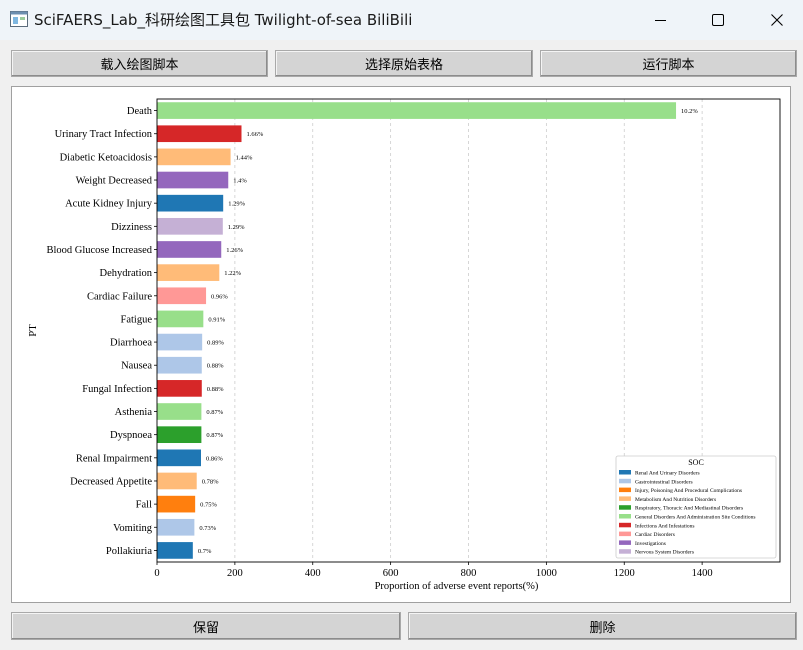 The image size is (803, 650). I want to click on maximize-button, so click(718, 20).